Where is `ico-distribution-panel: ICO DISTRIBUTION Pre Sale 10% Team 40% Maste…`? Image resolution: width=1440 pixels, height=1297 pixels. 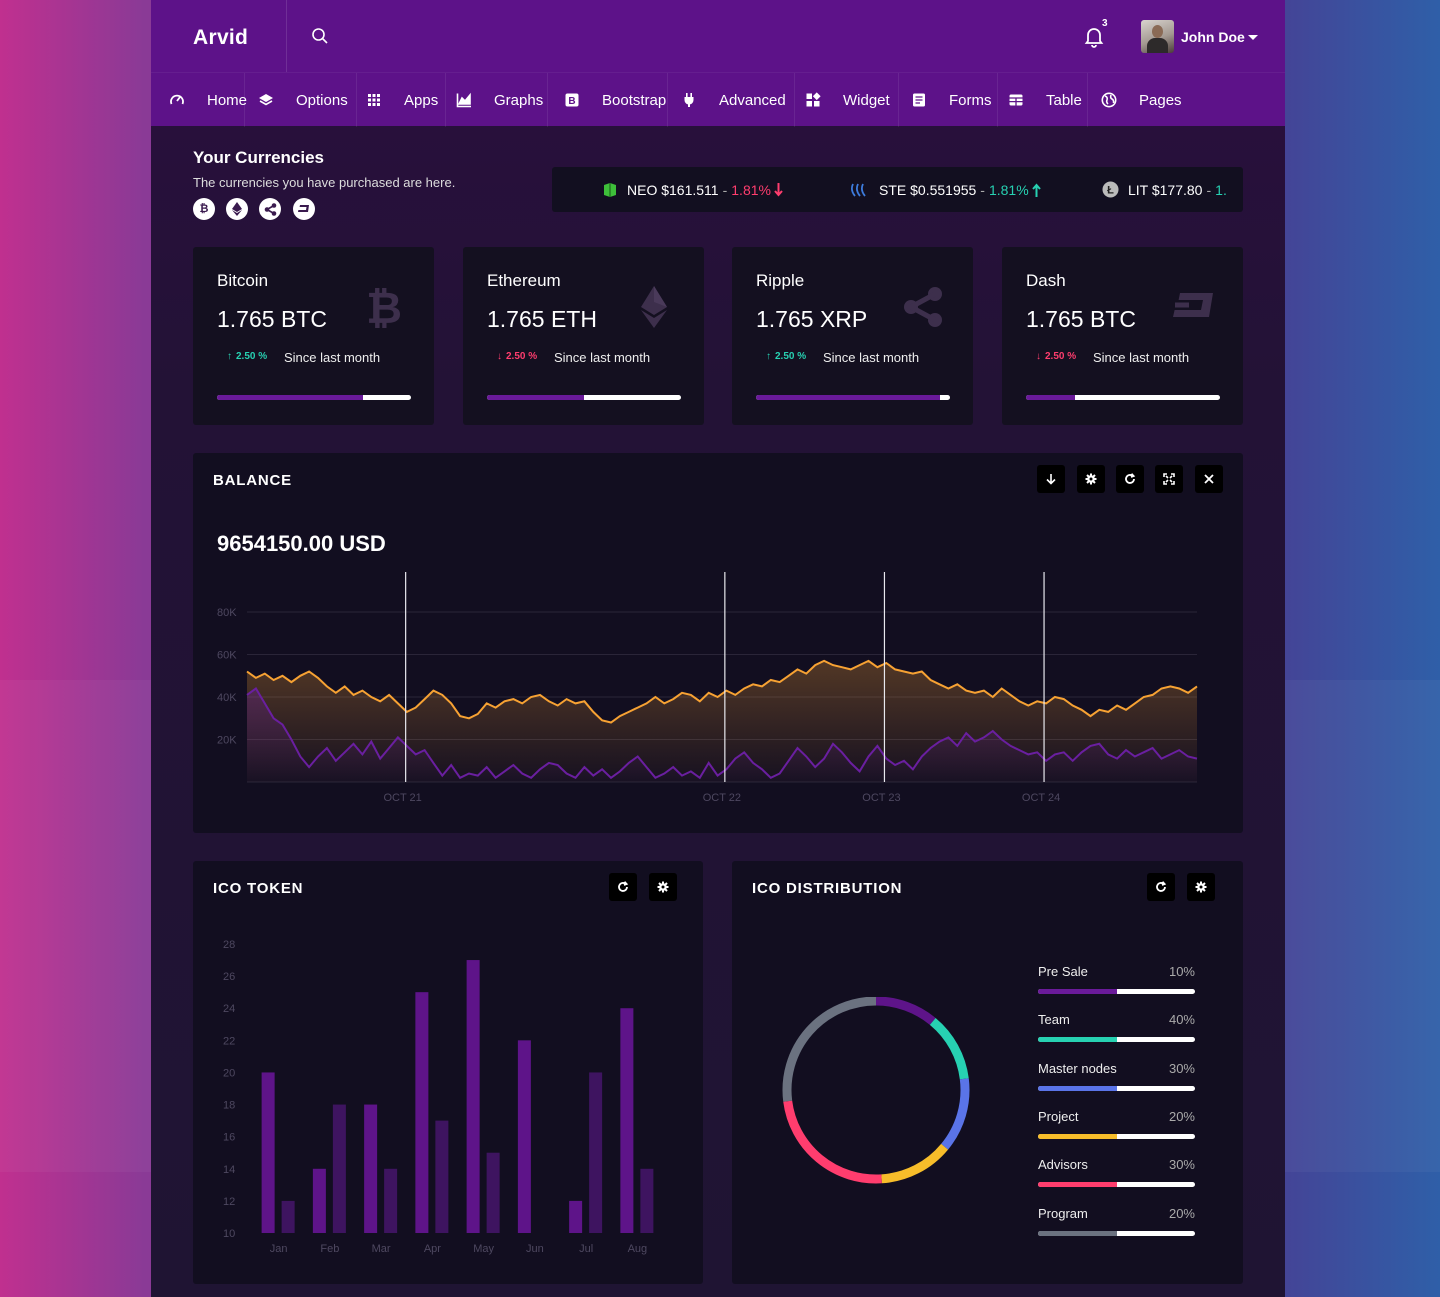 ico-distribution-panel: ICO DISTRIBUTION Pre Sale 10% Team 40% Maste… is located at coordinates (987, 1072).